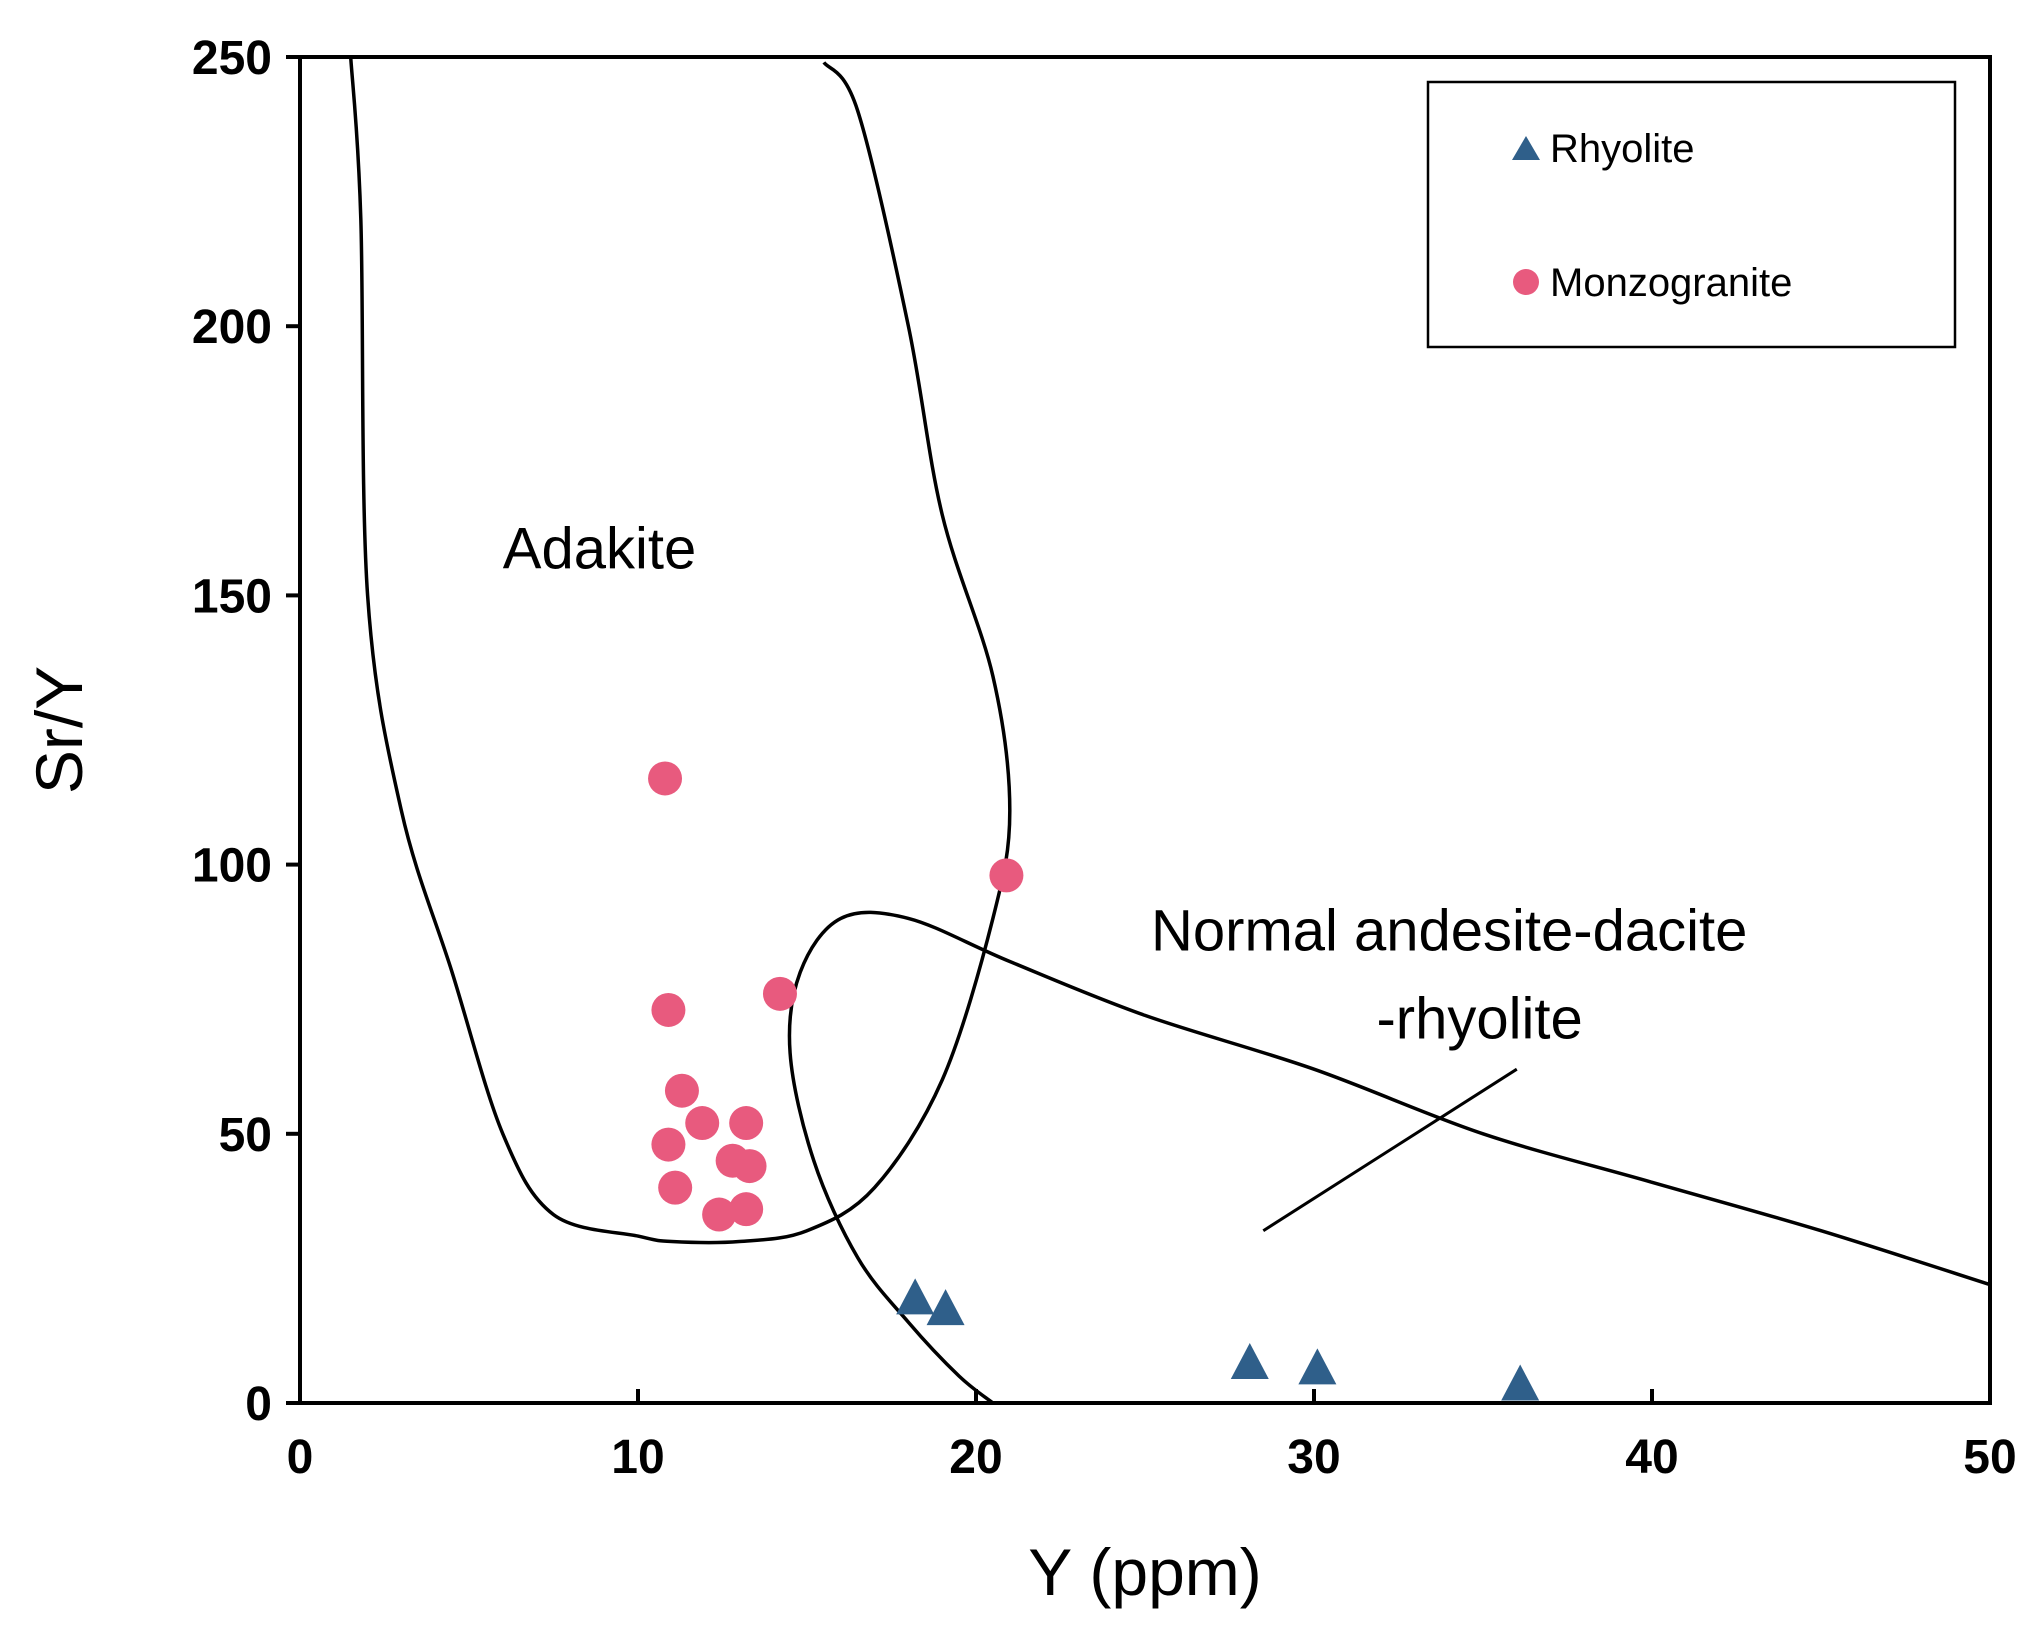  What do you see at coordinates (300, 1457) in the screenshot?
I see `x-tick-label: 0` at bounding box center [300, 1457].